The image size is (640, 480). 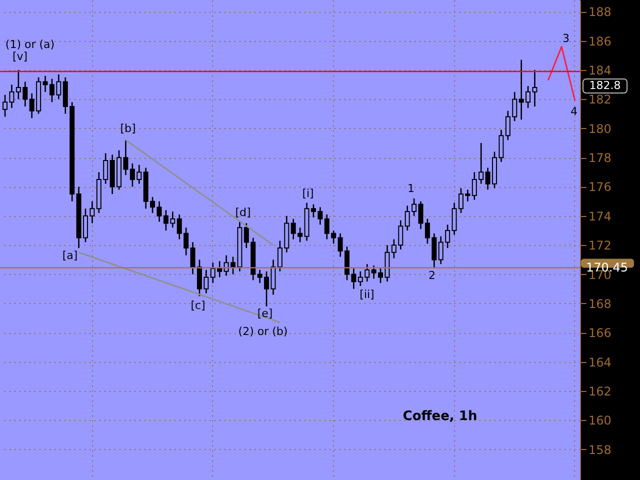 What do you see at coordinates (20, 56) in the screenshot?
I see `annotation: [v]` at bounding box center [20, 56].